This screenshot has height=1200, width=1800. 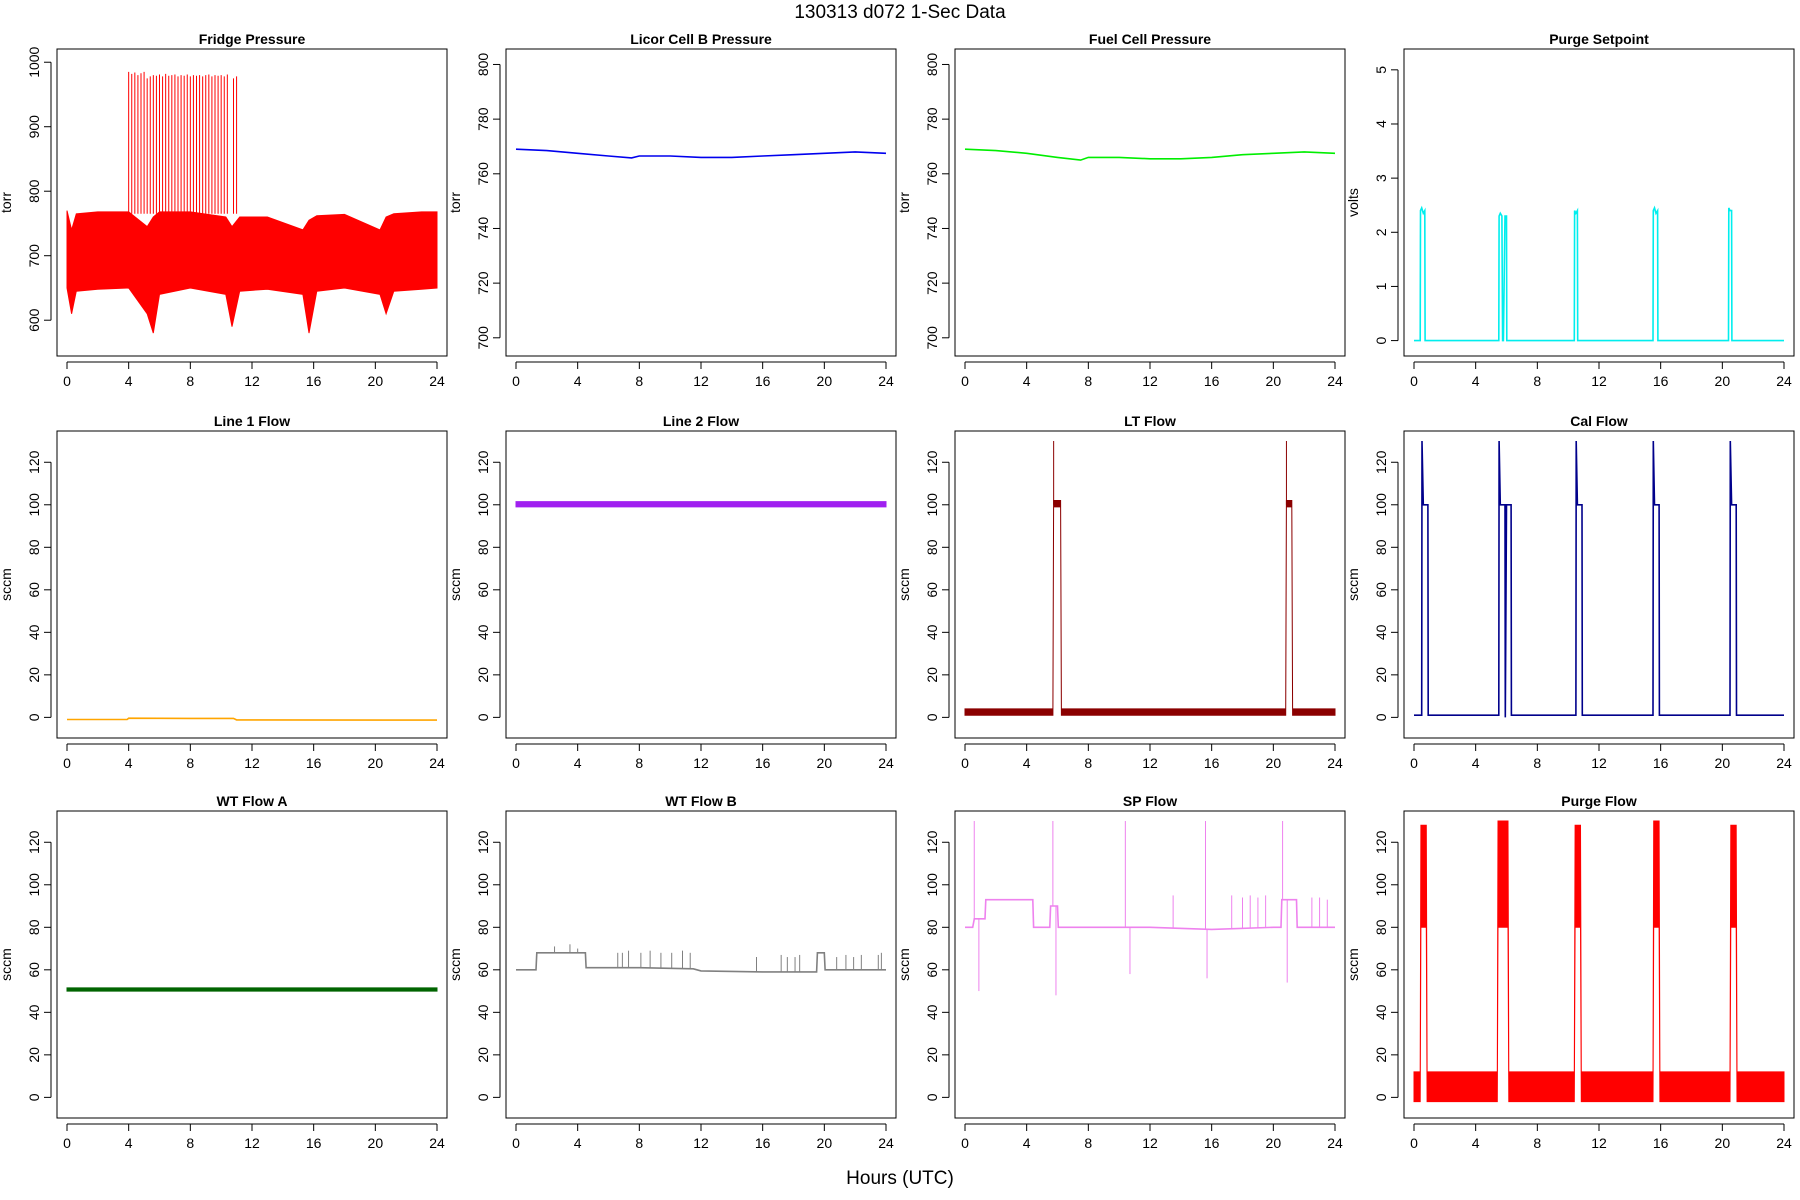 I want to click on y-axis: 600 700 800 900 1000, so click(x=39, y=189).